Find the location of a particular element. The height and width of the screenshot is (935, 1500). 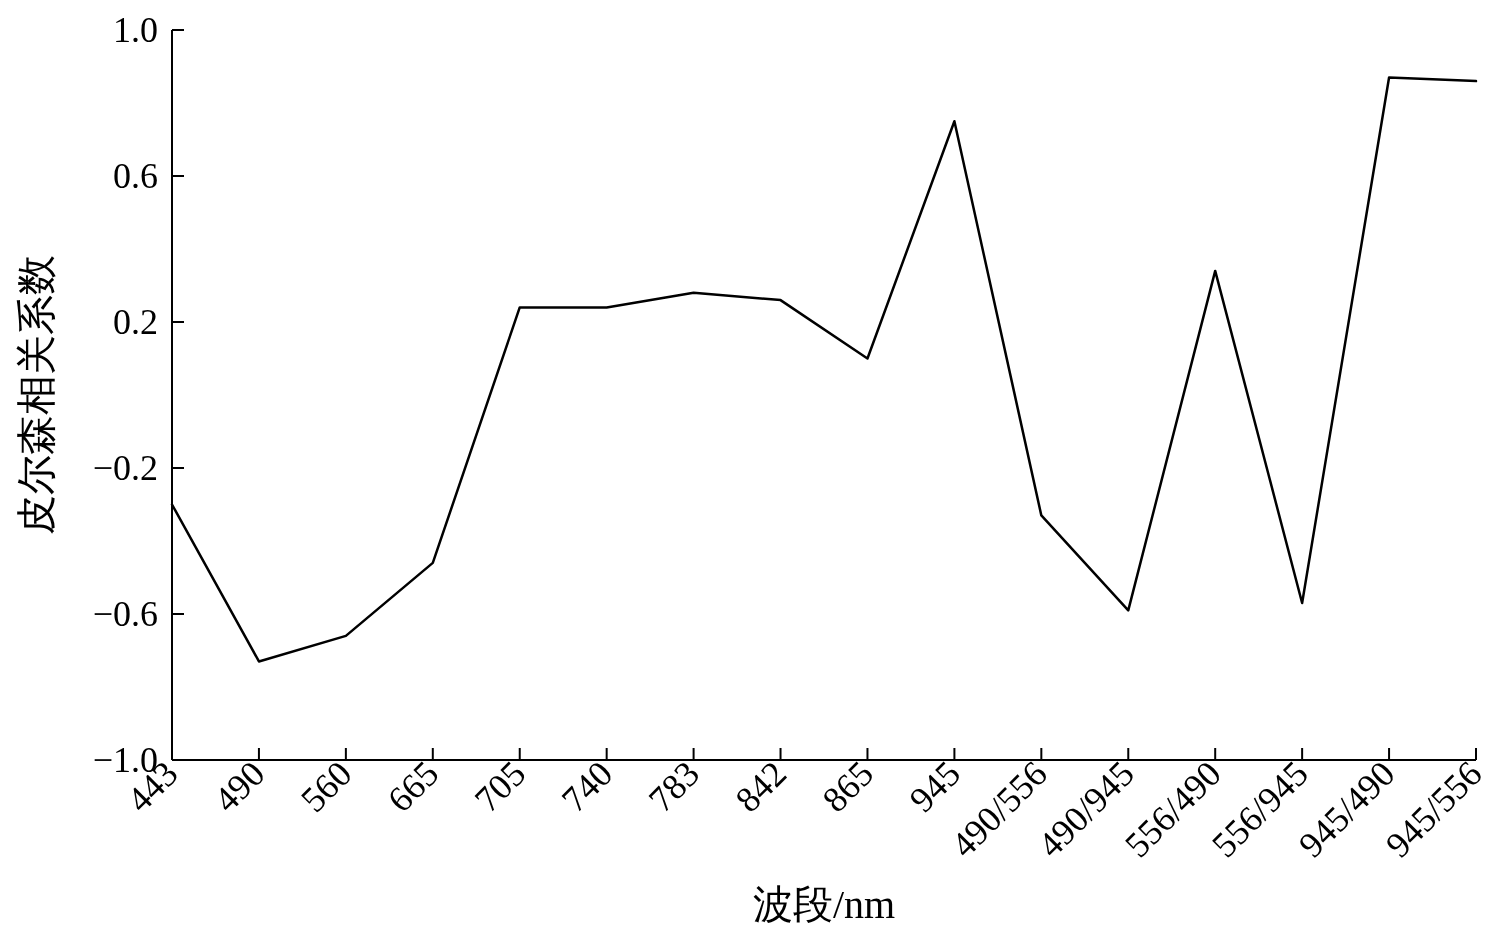

y-tick-label: 0.2 is located at coordinates (135, 322).